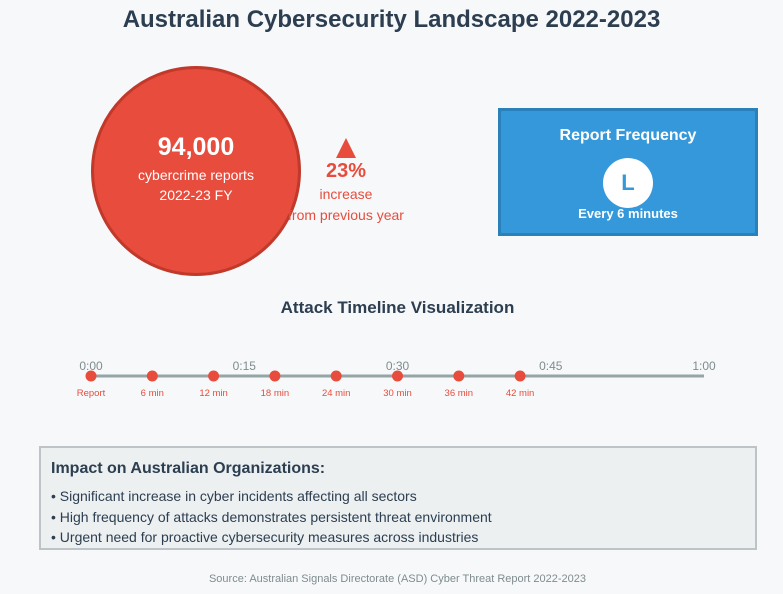 This screenshot has width=783, height=594. Describe the element at coordinates (459, 393) in the screenshot. I see `timeline-event-label: 36 min` at that location.